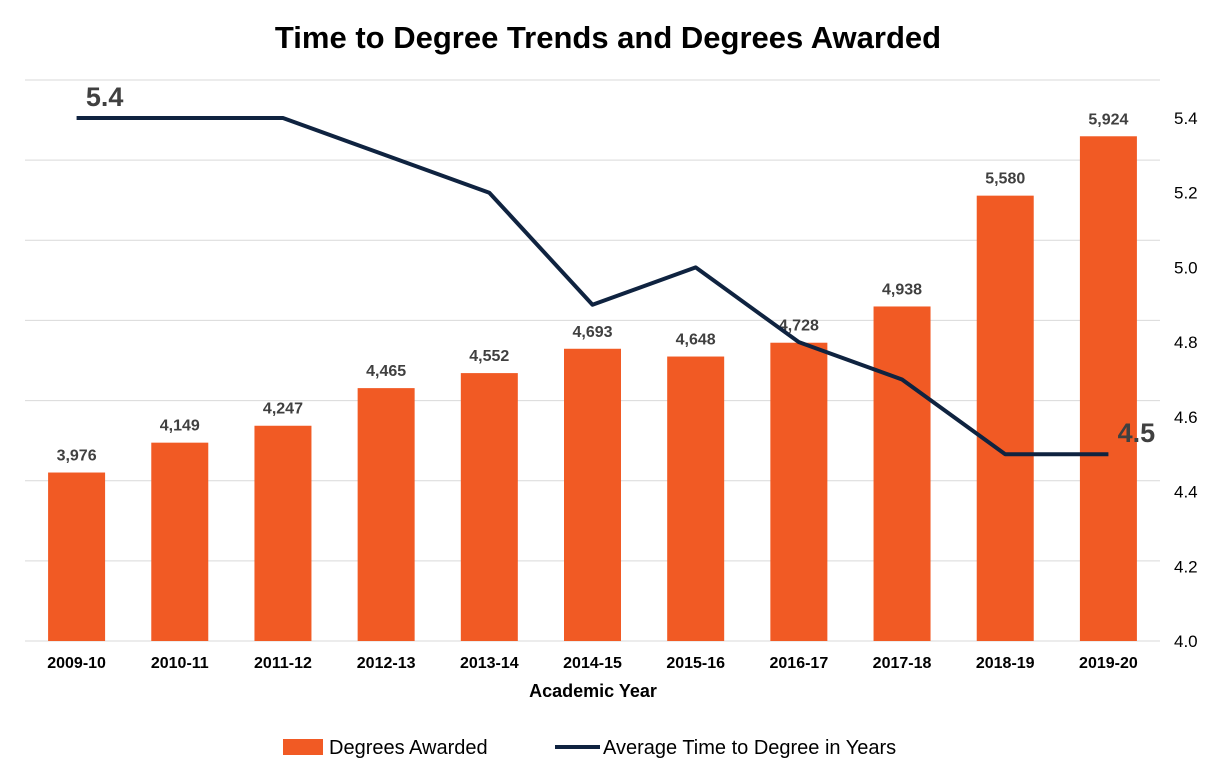 This screenshot has height=779, width=1216. I want to click on bar-value-label: 4,465, so click(386, 371).